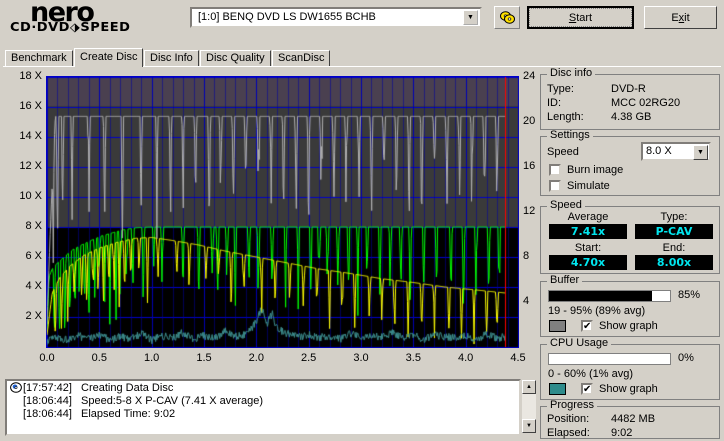  What do you see at coordinates (631, 117) in the screenshot?
I see `disc-length-value: 4.38 GB` at bounding box center [631, 117].